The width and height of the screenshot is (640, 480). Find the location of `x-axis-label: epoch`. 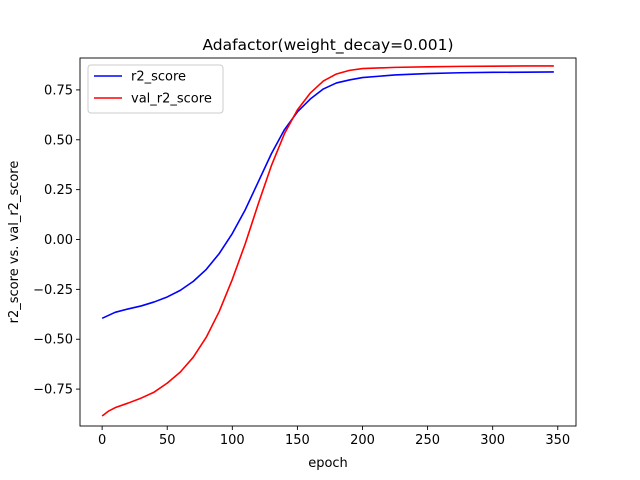

x-axis-label: epoch is located at coordinates (328, 463).